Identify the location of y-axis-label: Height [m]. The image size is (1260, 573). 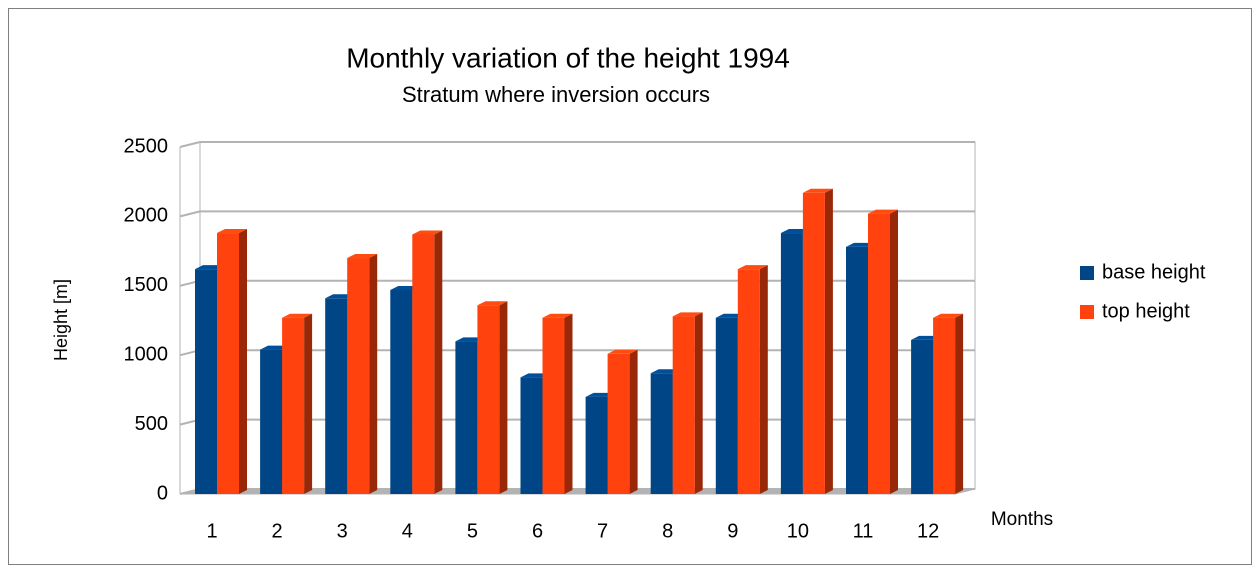
(61, 320).